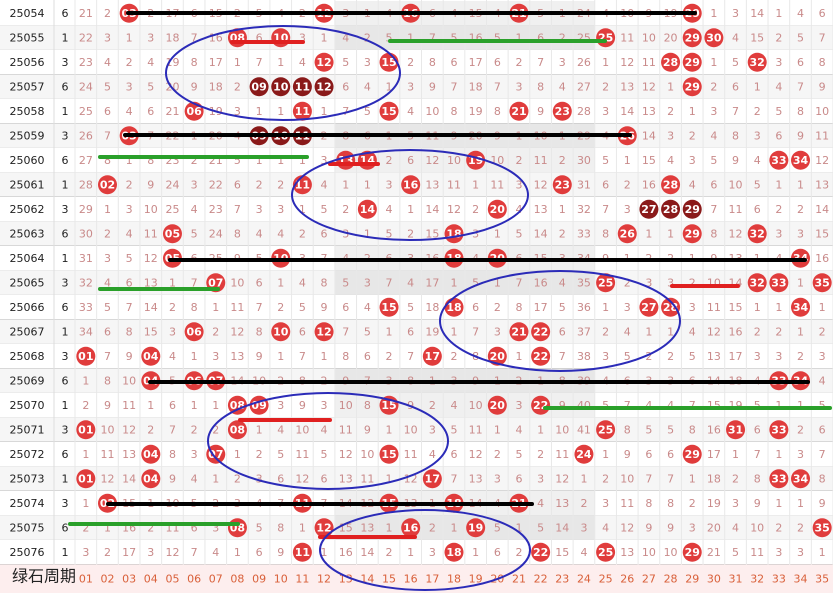 This screenshot has height=597, width=833. I want to click on ball-number: 35, so click(822, 527).